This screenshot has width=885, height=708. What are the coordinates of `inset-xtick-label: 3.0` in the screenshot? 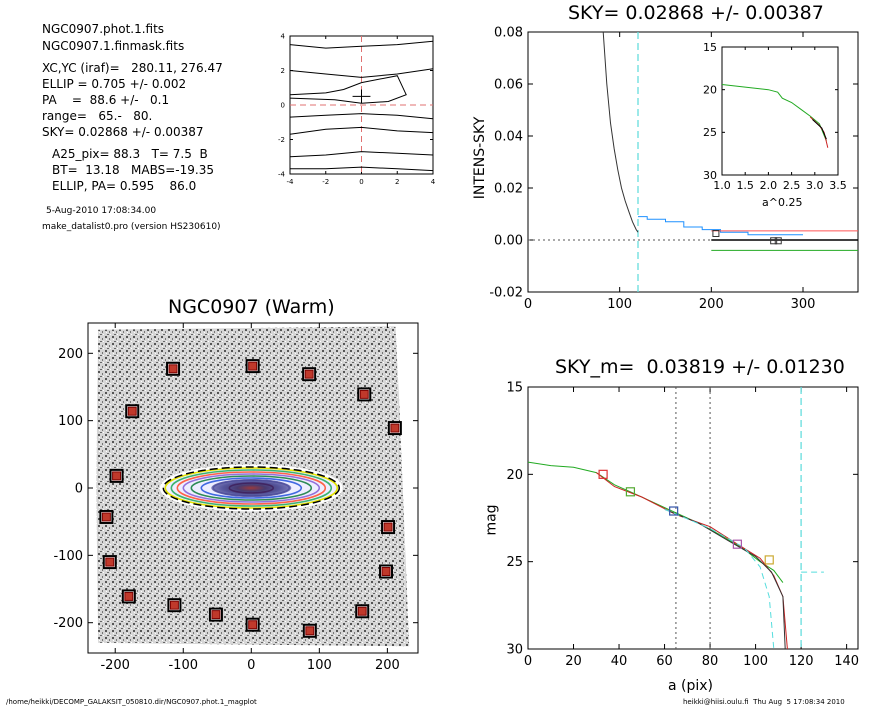 It's located at (815, 185).